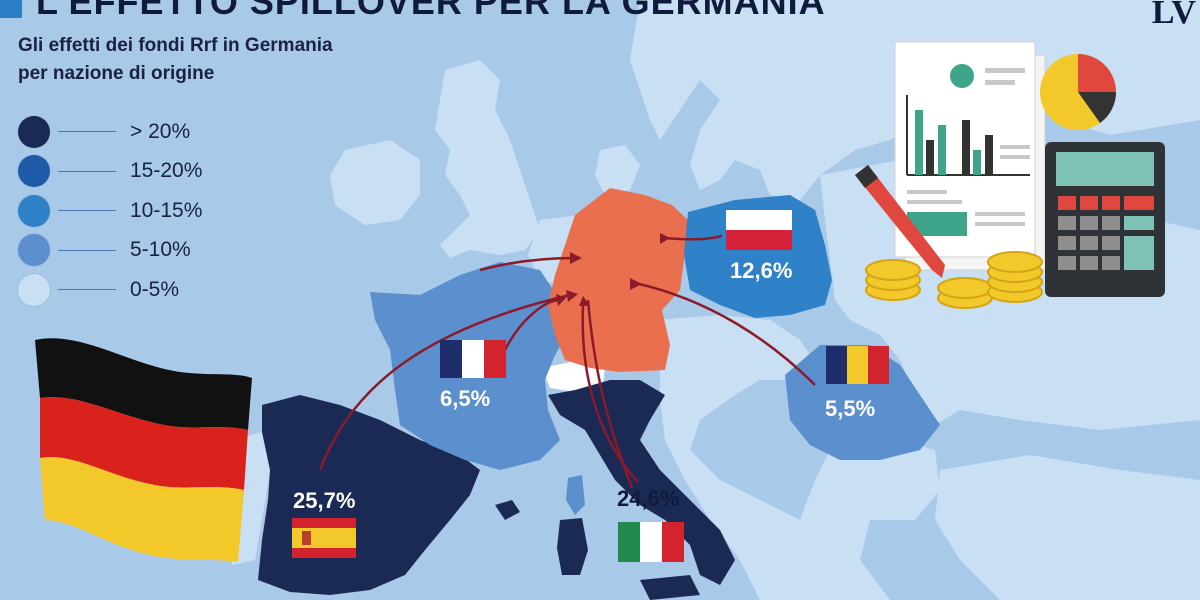  Describe the element at coordinates (651, 542) in the screenshot. I see `italy-flag` at that location.